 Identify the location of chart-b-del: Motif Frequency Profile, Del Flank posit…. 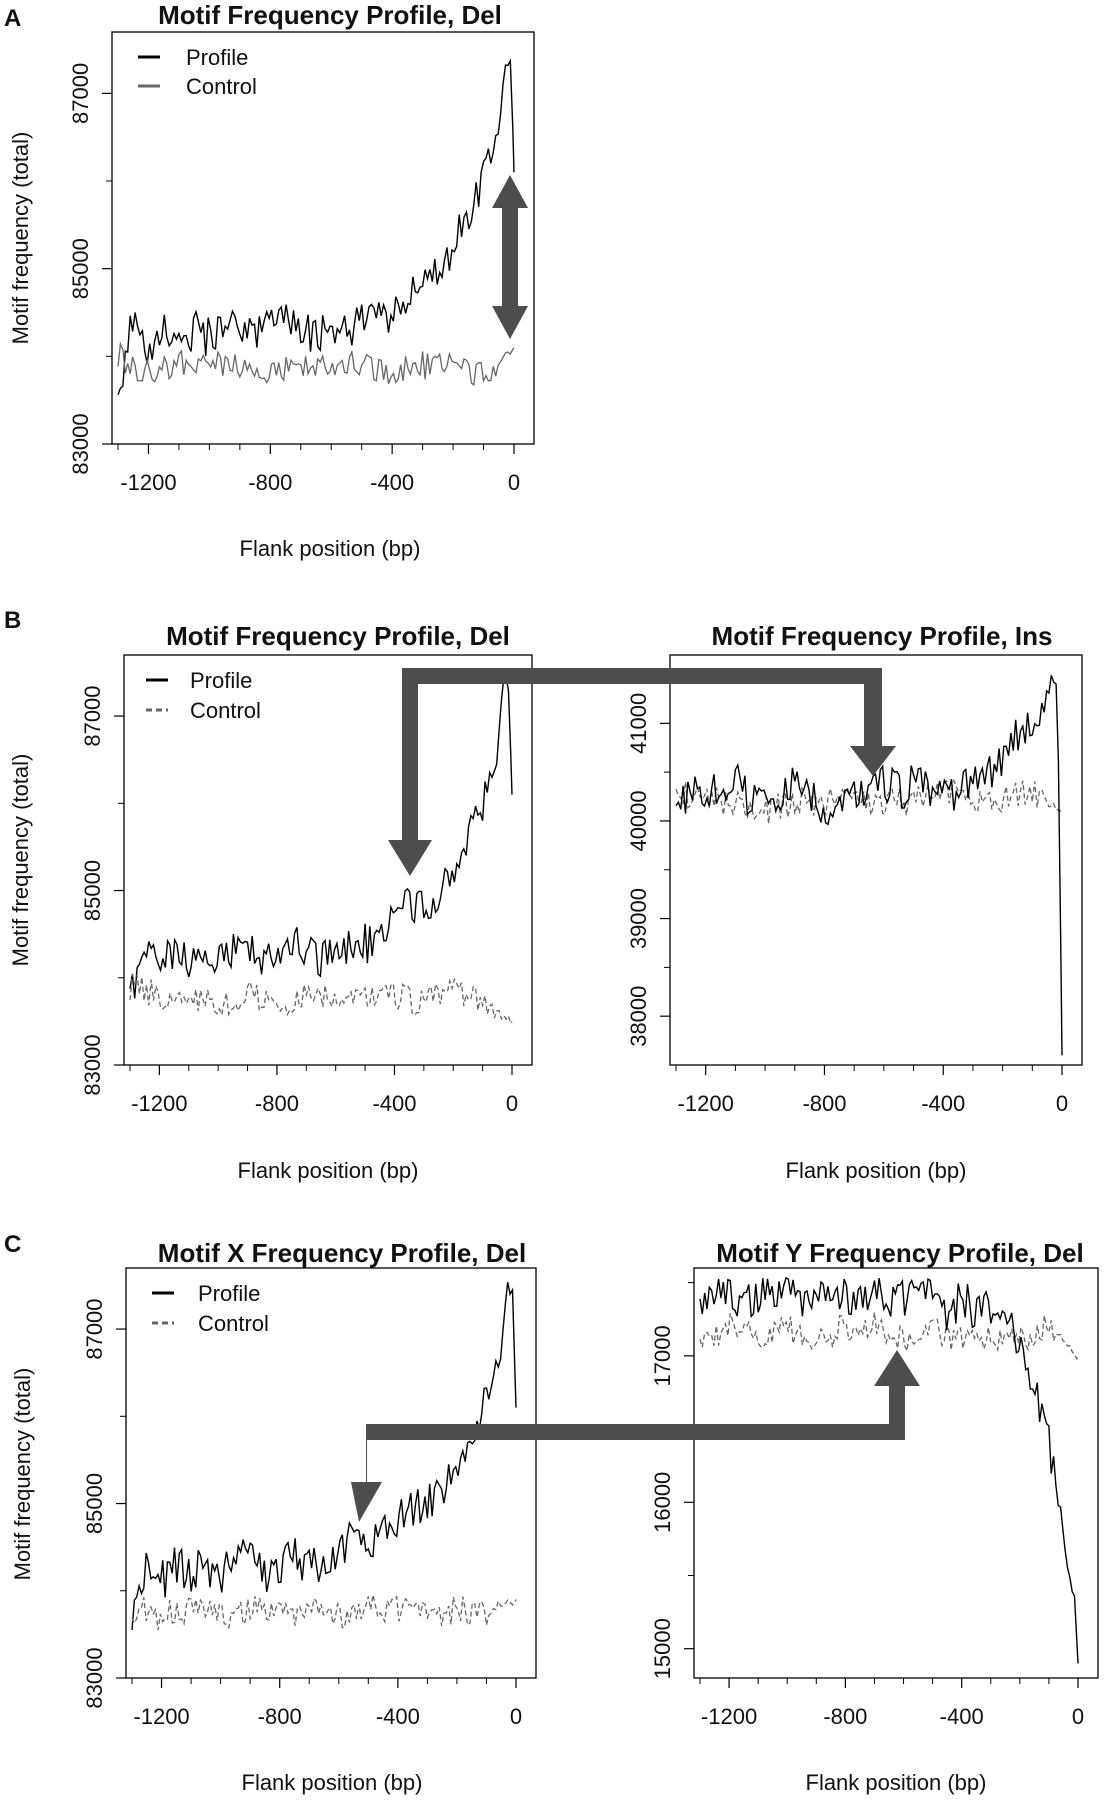
(270, 902).